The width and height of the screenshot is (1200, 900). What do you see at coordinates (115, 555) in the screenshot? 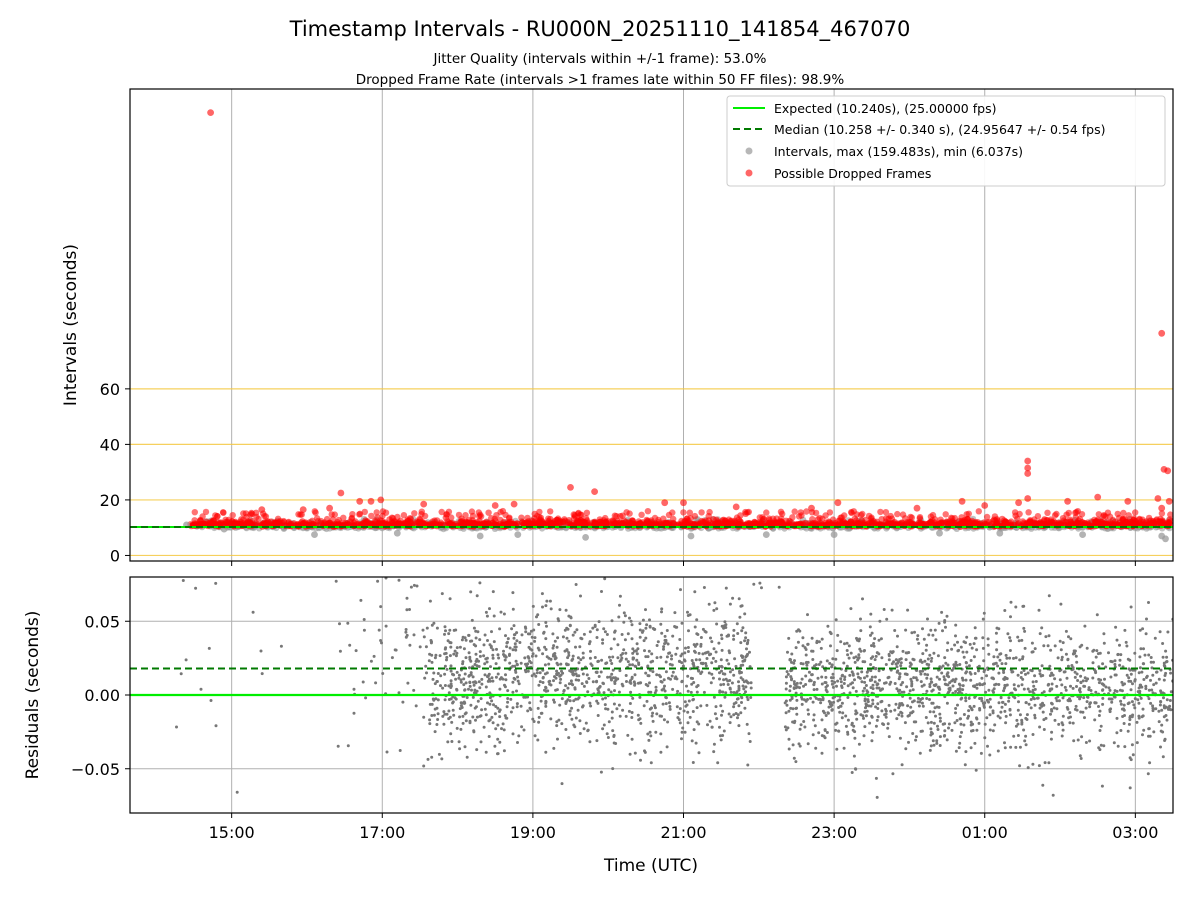
I see `top-y-tick-label: 0` at bounding box center [115, 555].